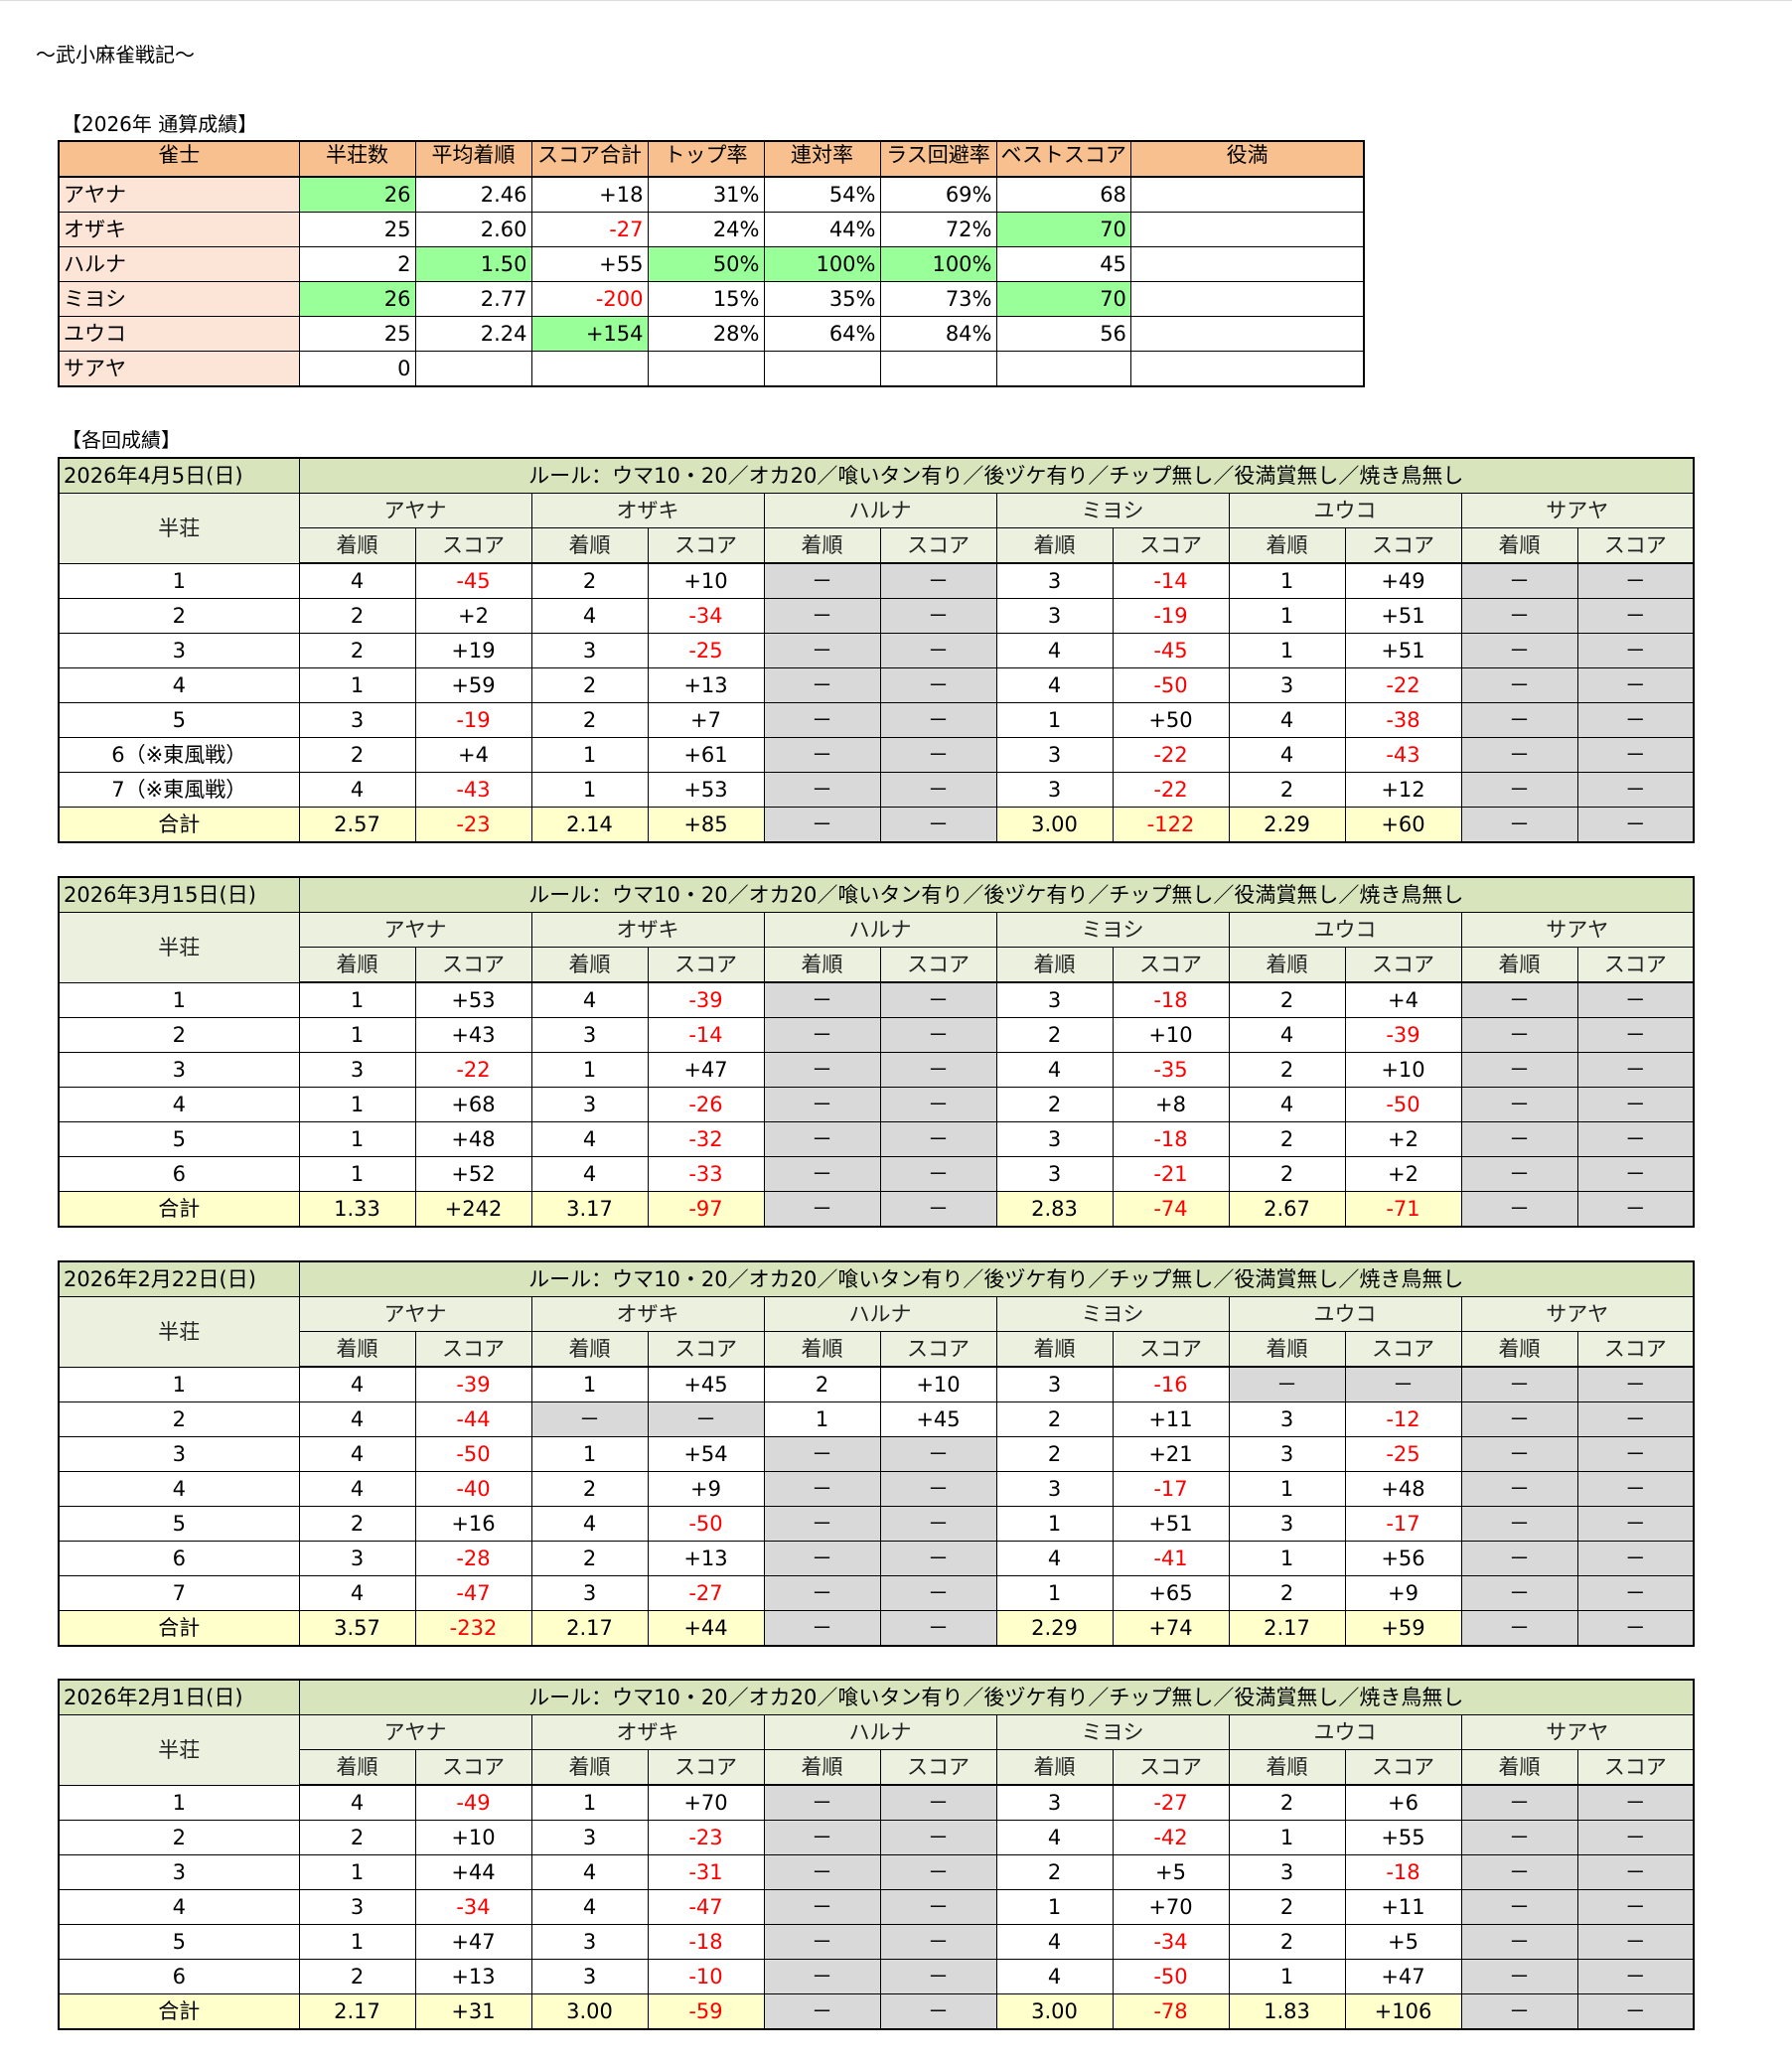  What do you see at coordinates (357, 369) in the screenshot?
I see `stat-cell: 0` at bounding box center [357, 369].